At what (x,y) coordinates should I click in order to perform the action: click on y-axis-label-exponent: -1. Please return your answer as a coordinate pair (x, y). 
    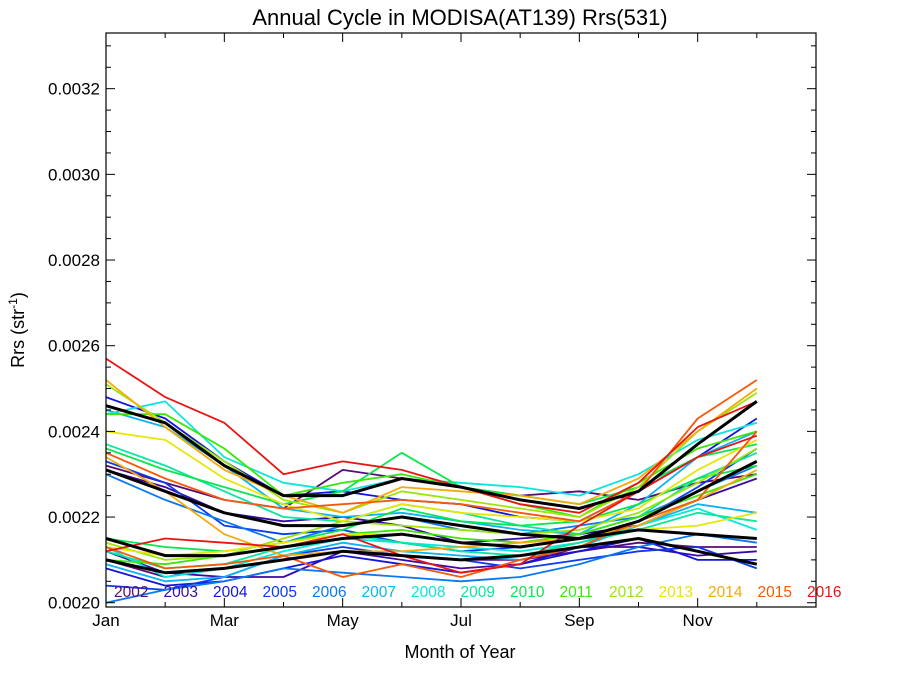
    Looking at the image, I should click on (13, 303).